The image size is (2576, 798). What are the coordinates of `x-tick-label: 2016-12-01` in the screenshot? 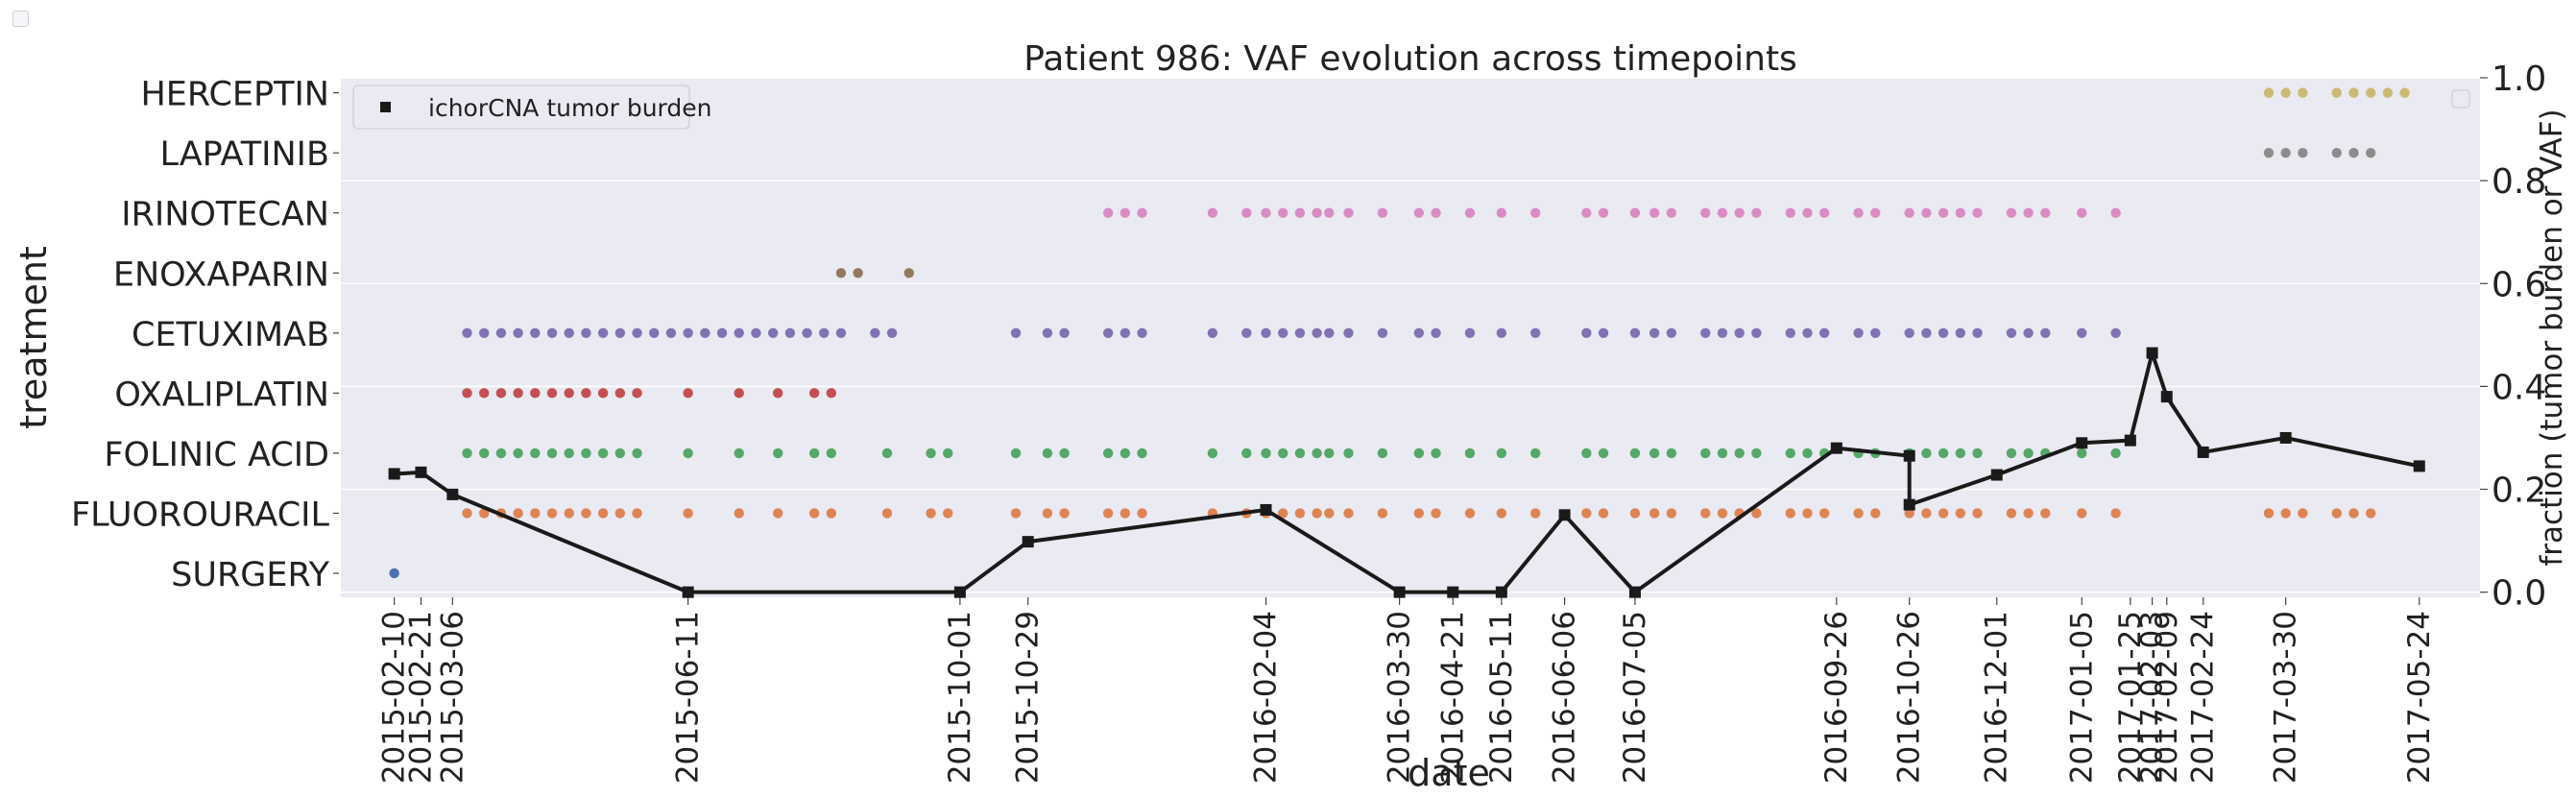 It's located at (1997, 697).